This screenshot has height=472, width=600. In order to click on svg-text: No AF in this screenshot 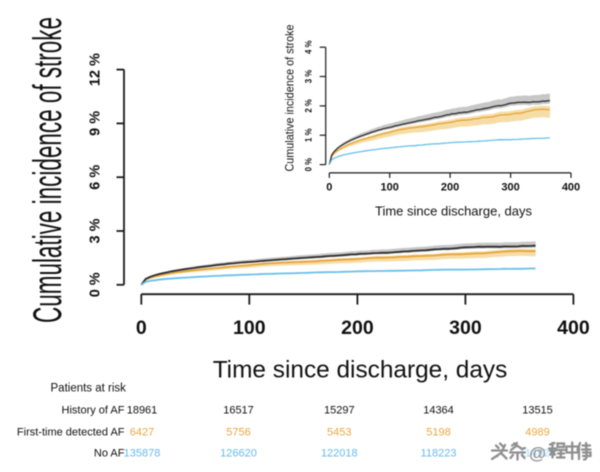, I will do `click(109, 454)`.